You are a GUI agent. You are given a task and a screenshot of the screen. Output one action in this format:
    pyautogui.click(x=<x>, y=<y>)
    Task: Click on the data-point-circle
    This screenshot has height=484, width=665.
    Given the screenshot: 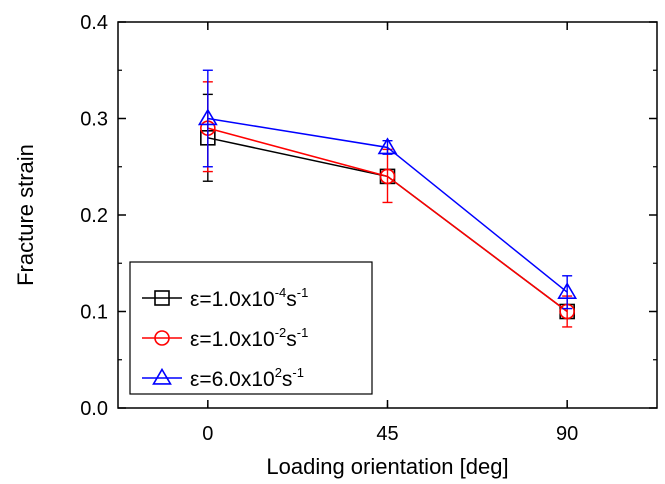 What is the action you would take?
    pyautogui.click(x=387, y=176)
    